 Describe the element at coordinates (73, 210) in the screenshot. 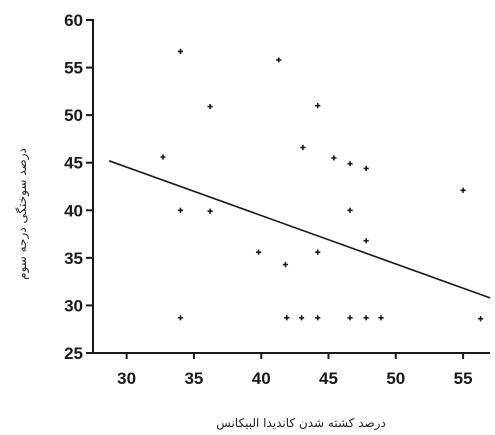

I see `y-tick-label: 40` at that location.